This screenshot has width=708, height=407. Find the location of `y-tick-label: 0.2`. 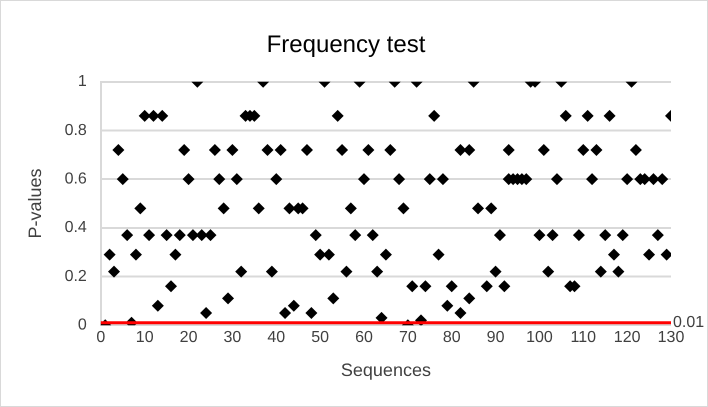

y-tick-label: 0.2 is located at coordinates (75, 276).